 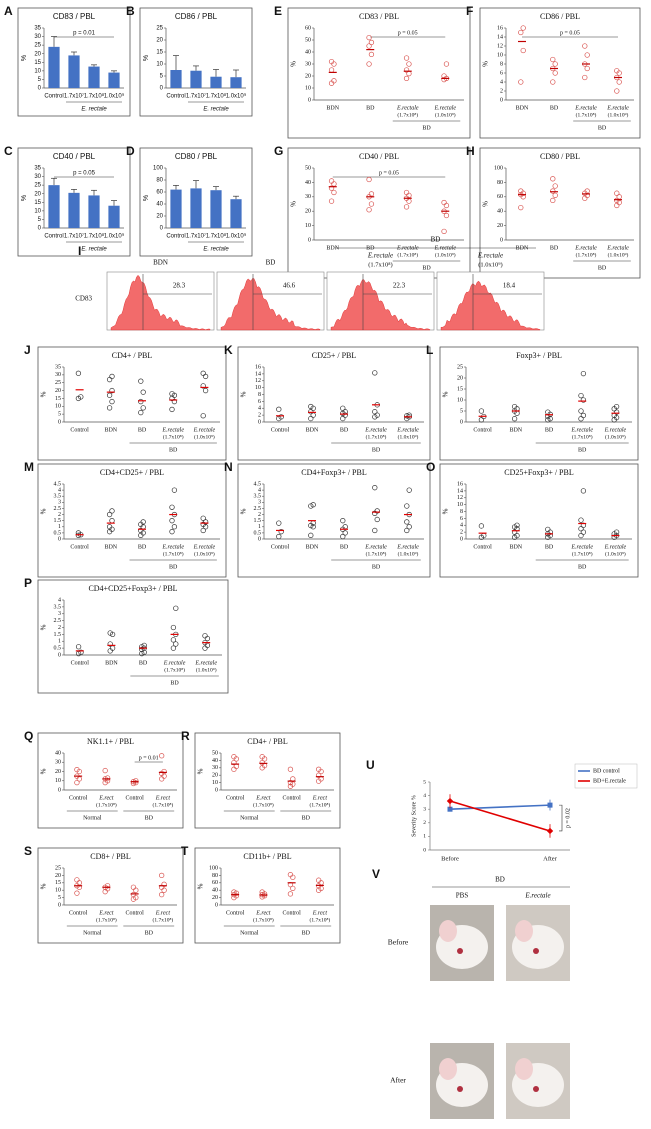 What do you see at coordinates (308, 226) in the screenshot?
I see `y-tick-label: 10` at bounding box center [308, 226].